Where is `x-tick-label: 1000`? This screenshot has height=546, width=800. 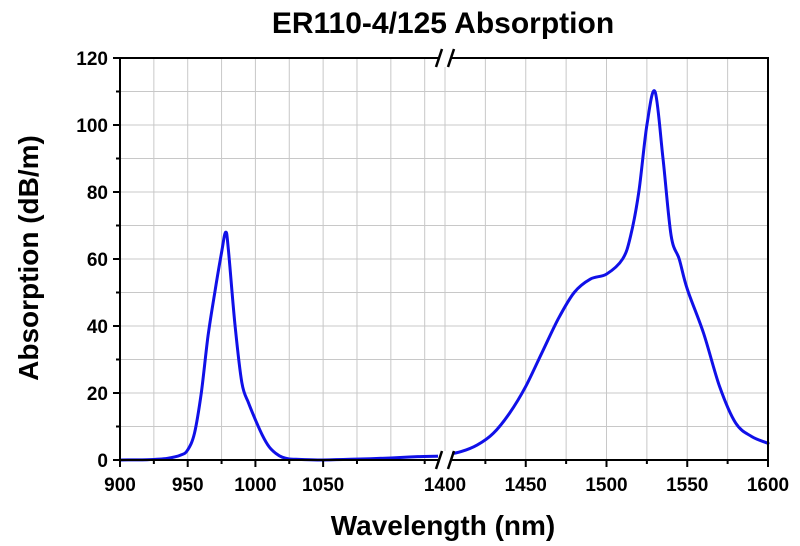 x-tick-label: 1000 is located at coordinates (255, 485).